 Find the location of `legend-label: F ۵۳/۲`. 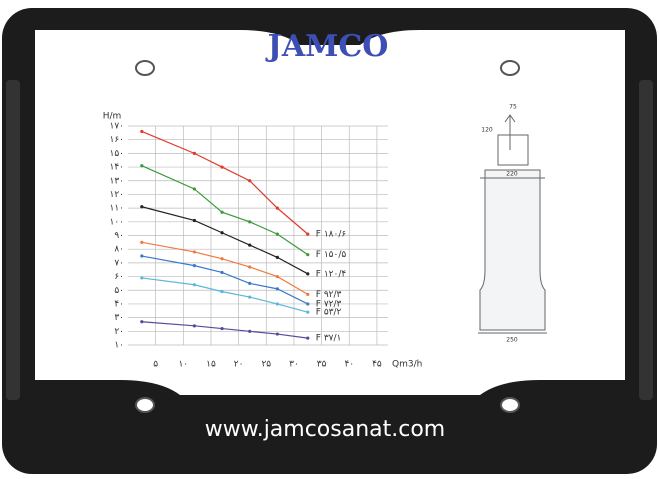

legend-label: F ۵۳/۲ is located at coordinates (329, 313).